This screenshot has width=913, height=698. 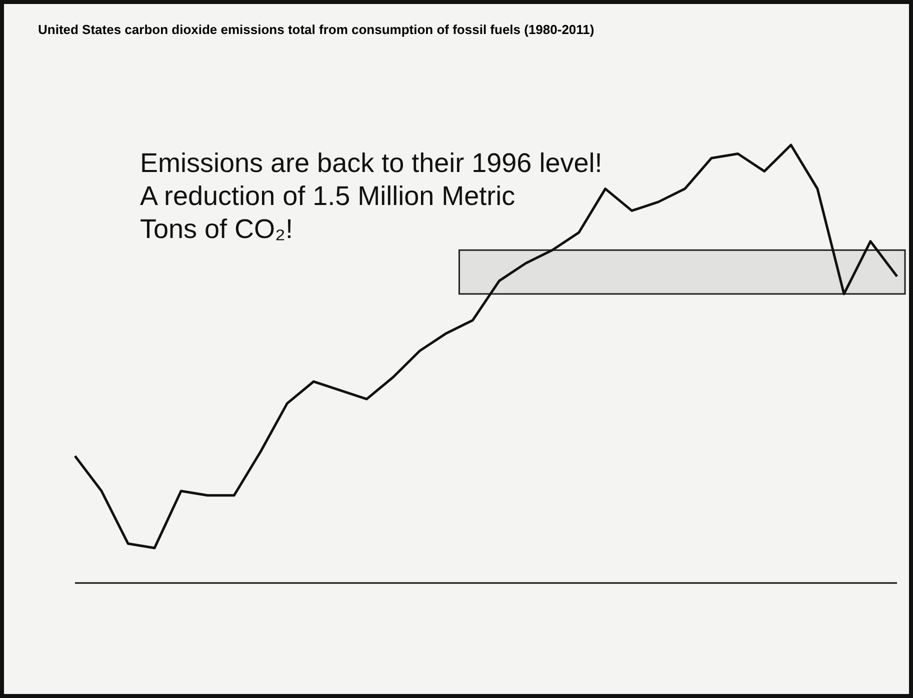 What do you see at coordinates (316, 29) in the screenshot?
I see `chart-title: United States carbon dioxide emissions total from consumption of fossil fuels (1980-2011)` at bounding box center [316, 29].